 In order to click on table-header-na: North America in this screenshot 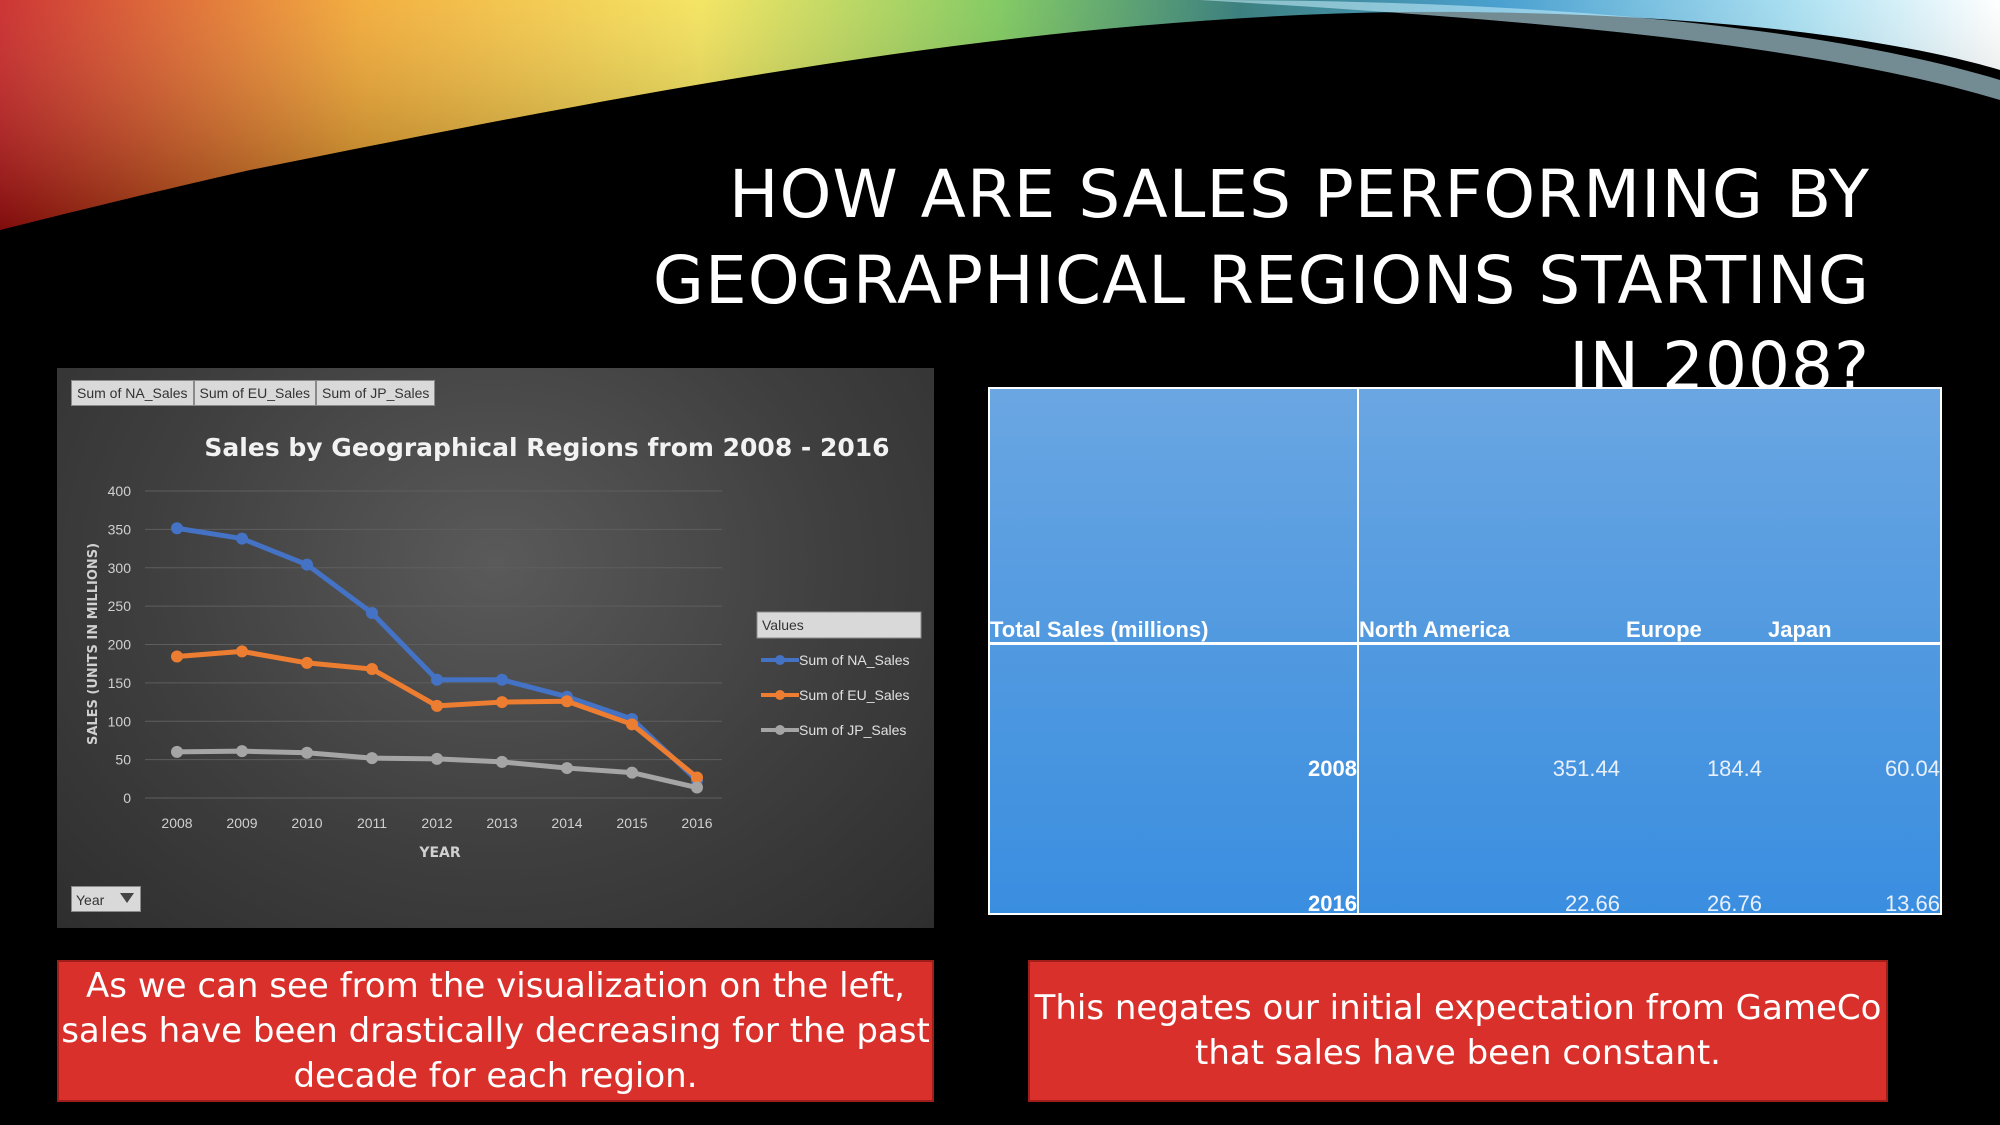, I will do `click(1434, 629)`.